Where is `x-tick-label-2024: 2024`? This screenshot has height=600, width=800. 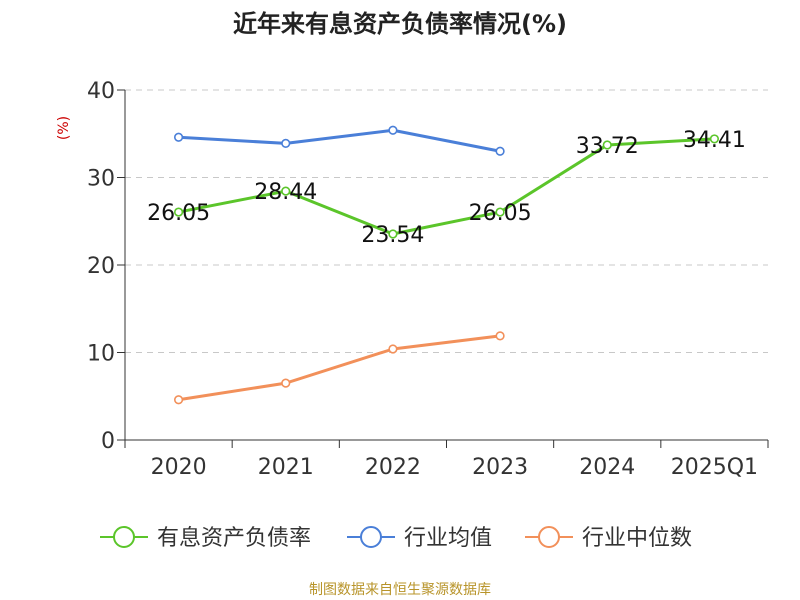
x-tick-label-2024: 2024 is located at coordinates (607, 467).